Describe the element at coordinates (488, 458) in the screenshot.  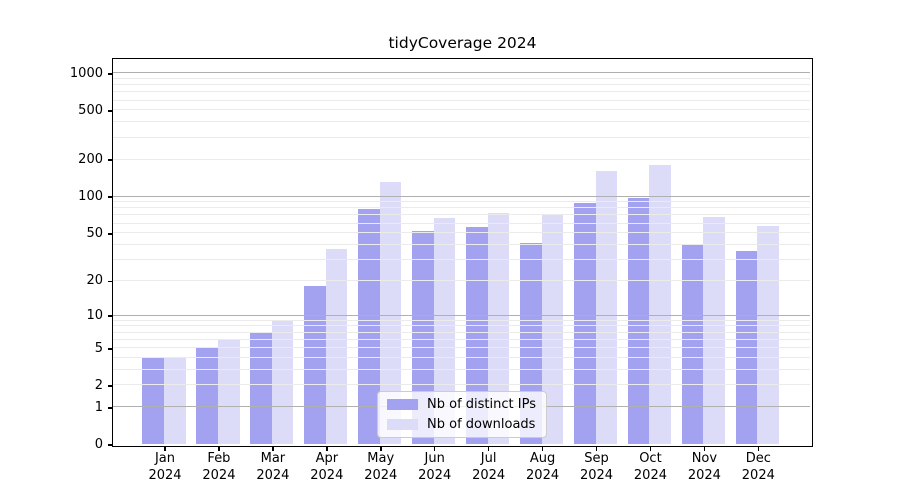
I see `x-tick-label-month-jul: Jul` at that location.